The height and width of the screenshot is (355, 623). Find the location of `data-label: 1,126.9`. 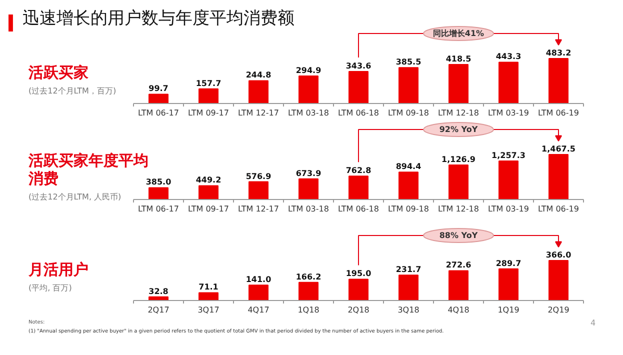

data-label: 1,126.9 is located at coordinates (459, 159).